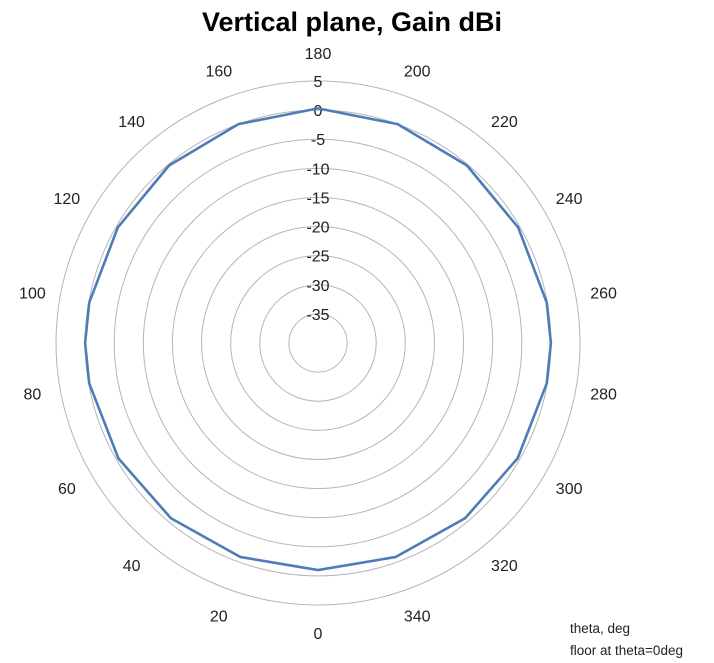  I want to click on radial-tick-label: 0, so click(318, 111).